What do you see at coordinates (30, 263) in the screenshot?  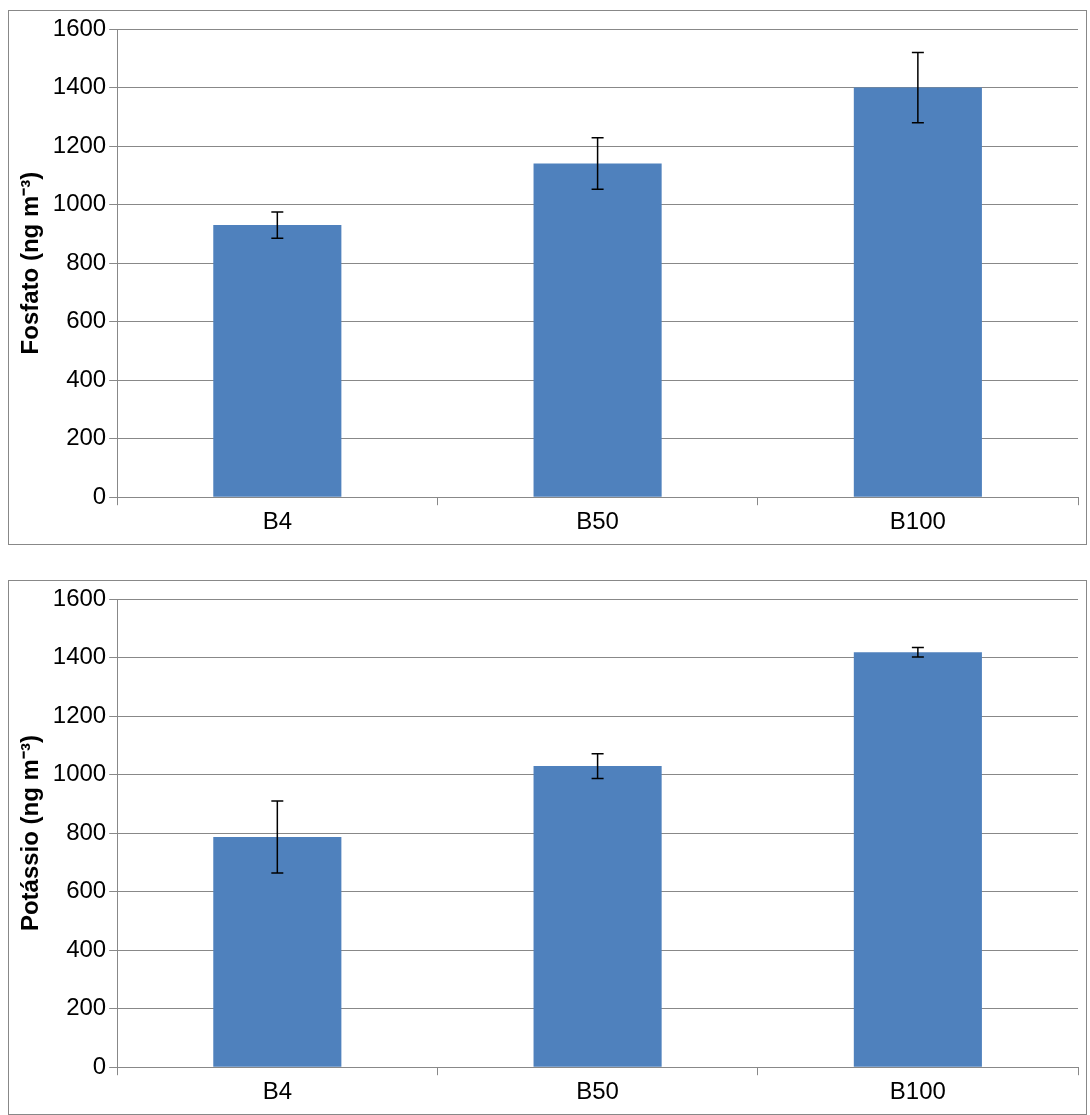 I see `y-axis-title: Fosfato (ng m⁻³)` at bounding box center [30, 263].